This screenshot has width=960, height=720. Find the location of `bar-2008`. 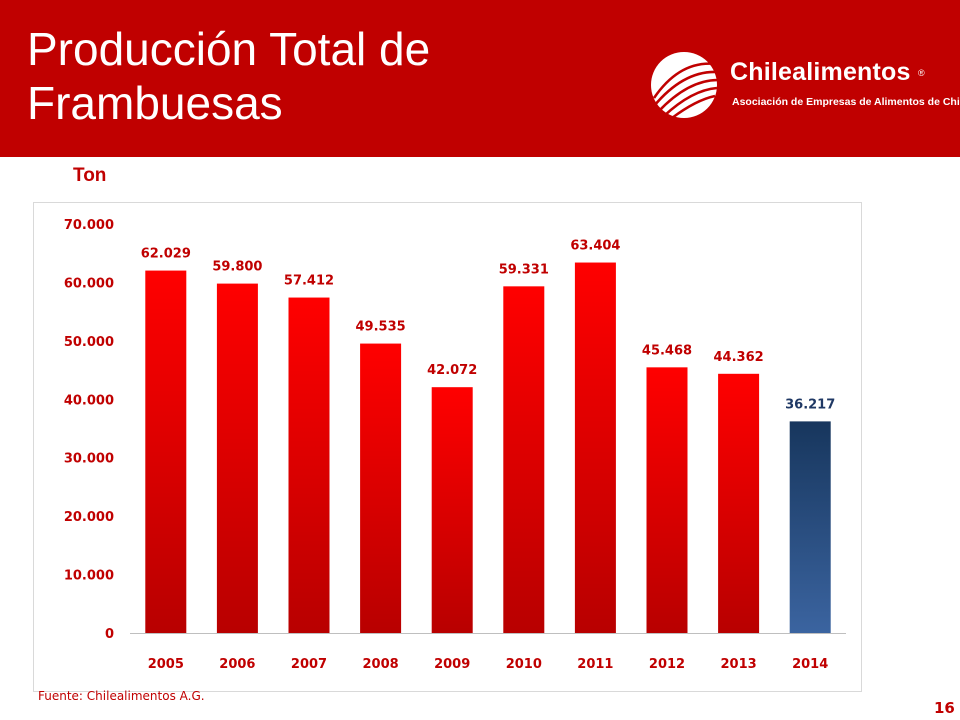

bar-2008 is located at coordinates (381, 488).